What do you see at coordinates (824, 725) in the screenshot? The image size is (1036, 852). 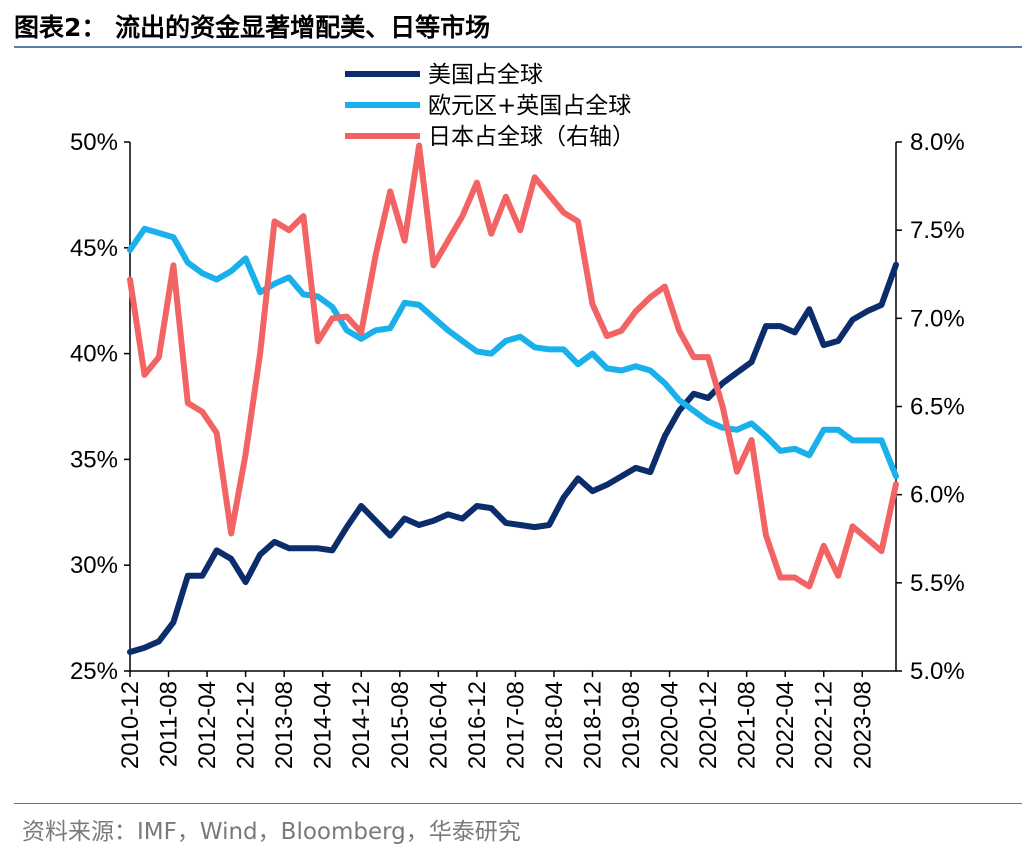 I see `x-tick-label: 2022-12` at bounding box center [824, 725].